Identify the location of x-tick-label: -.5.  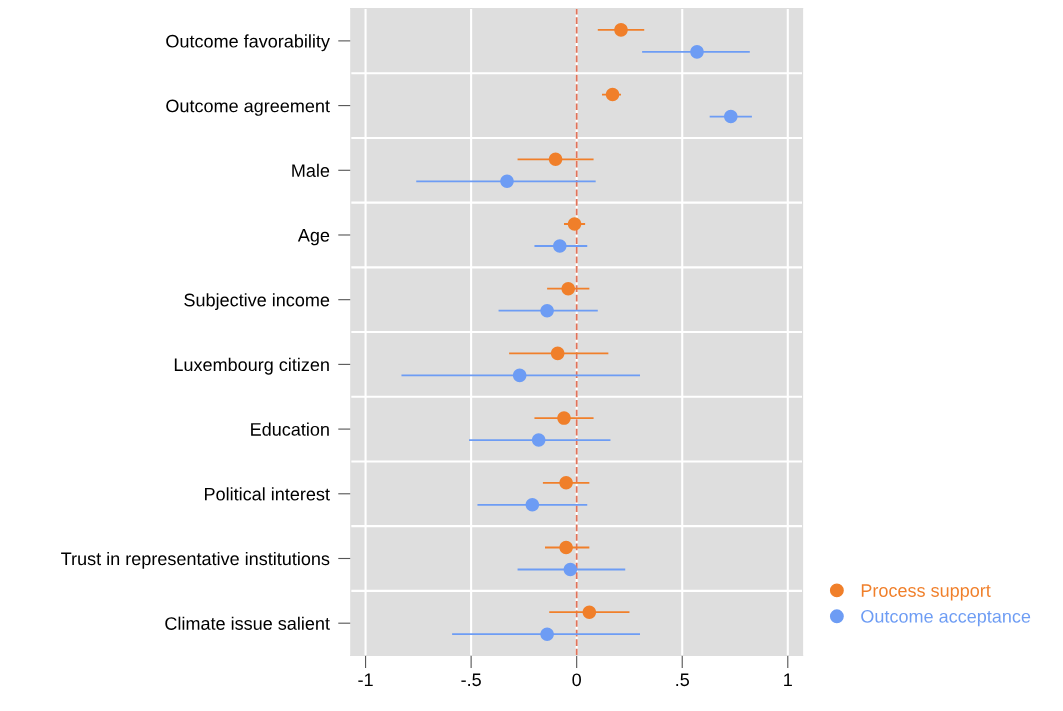
(471, 680).